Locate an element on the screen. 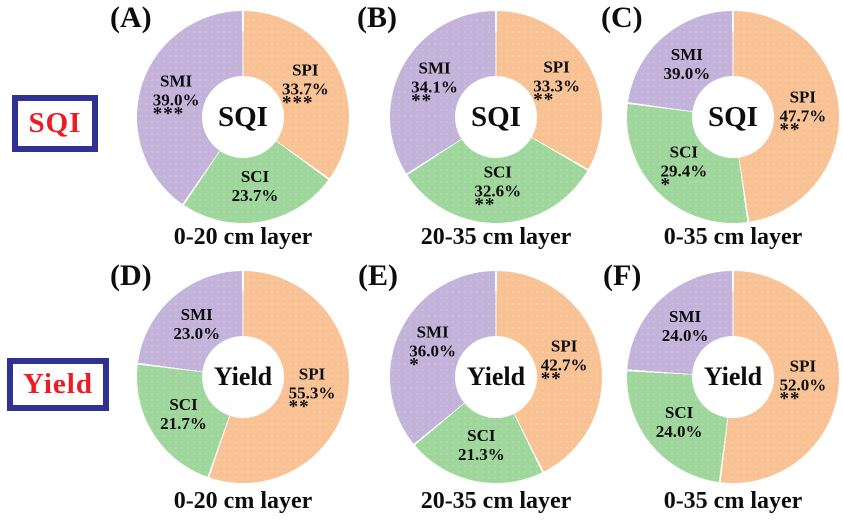 This screenshot has height=520, width=843. significance-stars: *** is located at coordinates (168, 114).